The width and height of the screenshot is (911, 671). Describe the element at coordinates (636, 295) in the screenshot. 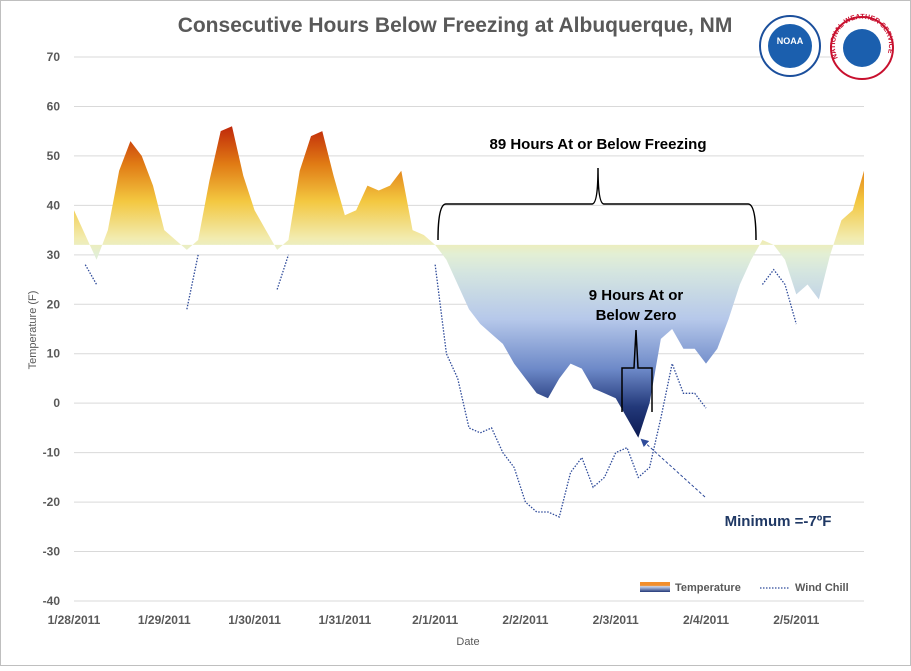

I see `annotation: 9 Hours At or` at that location.